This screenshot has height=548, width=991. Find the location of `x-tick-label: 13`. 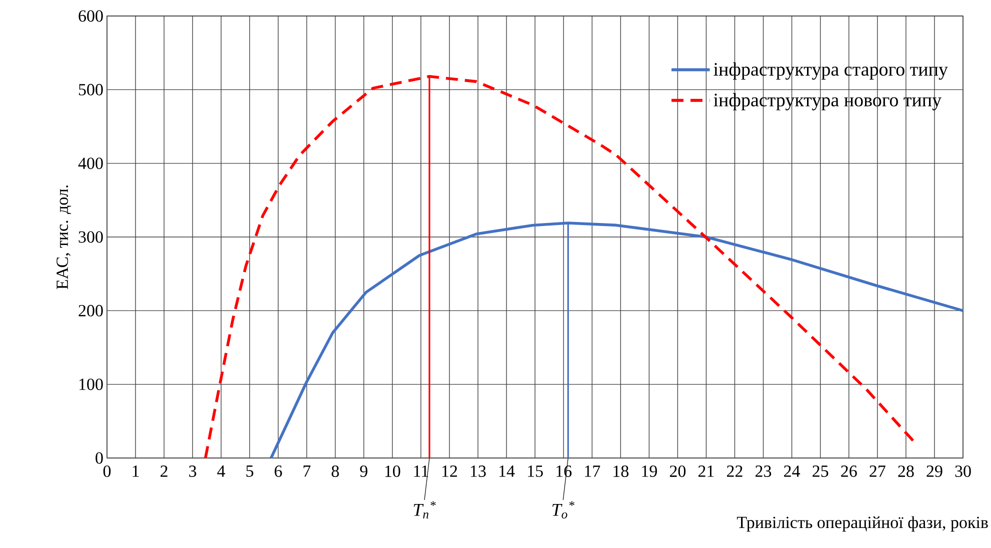

x-tick-label: 13 is located at coordinates (478, 471).